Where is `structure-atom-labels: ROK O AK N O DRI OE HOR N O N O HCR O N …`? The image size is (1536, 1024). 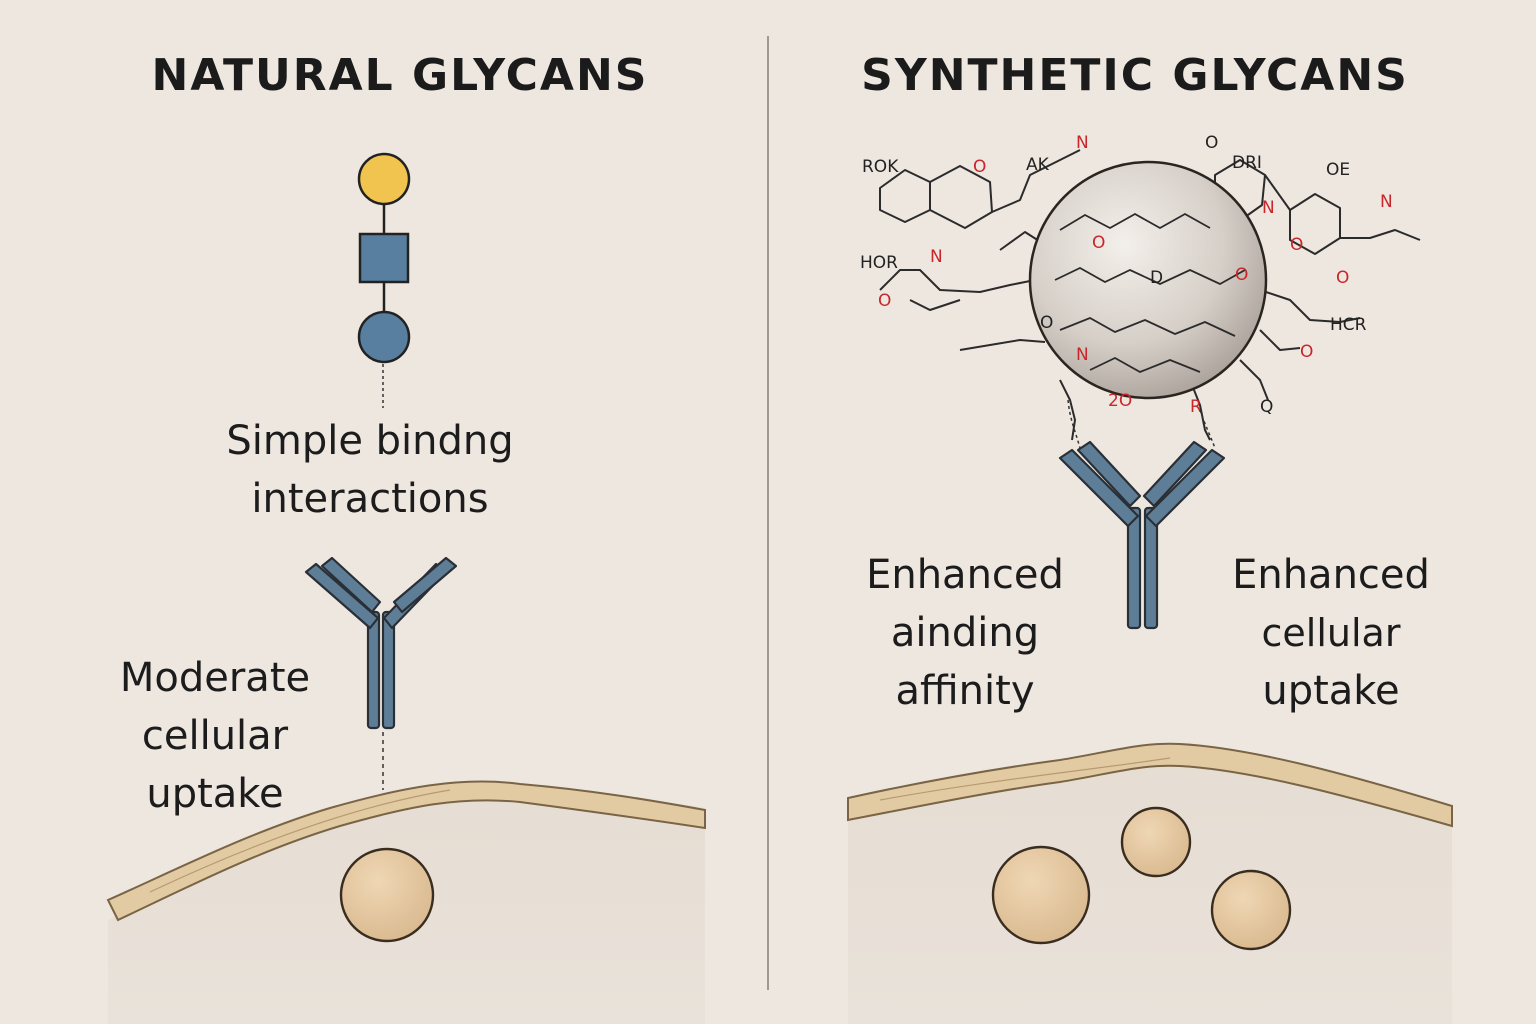 structure-atom-labels: ROK O AK N O DRI OE HOR N O N O HCR O N … is located at coordinates (1126, 275).